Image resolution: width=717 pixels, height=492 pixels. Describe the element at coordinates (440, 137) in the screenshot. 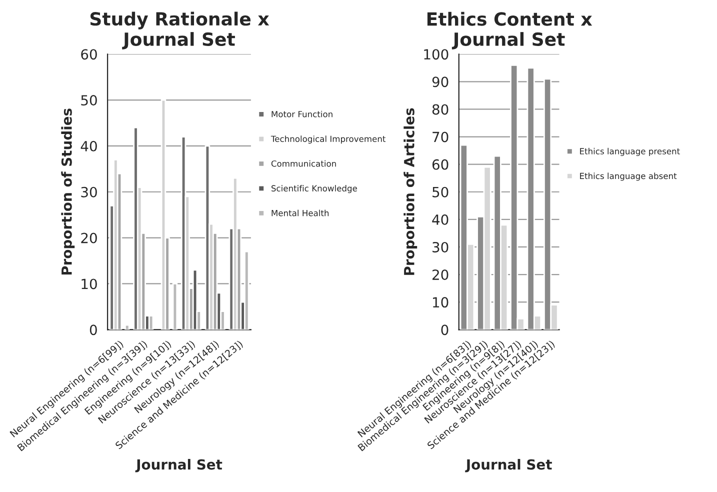

I see `y-tick-label: 70` at that location.